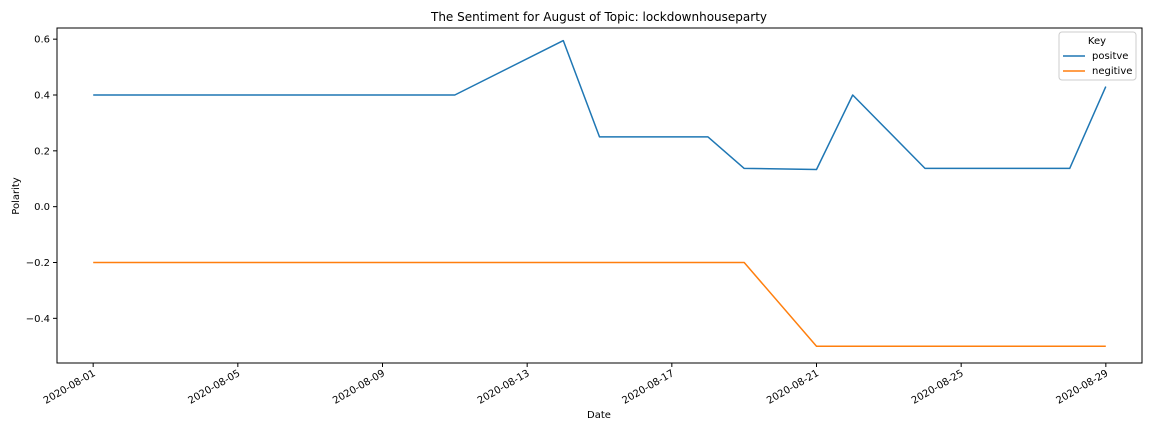 The height and width of the screenshot is (436, 1152). What do you see at coordinates (16, 196) in the screenshot?
I see `y-axis-label: Polarity` at bounding box center [16, 196].